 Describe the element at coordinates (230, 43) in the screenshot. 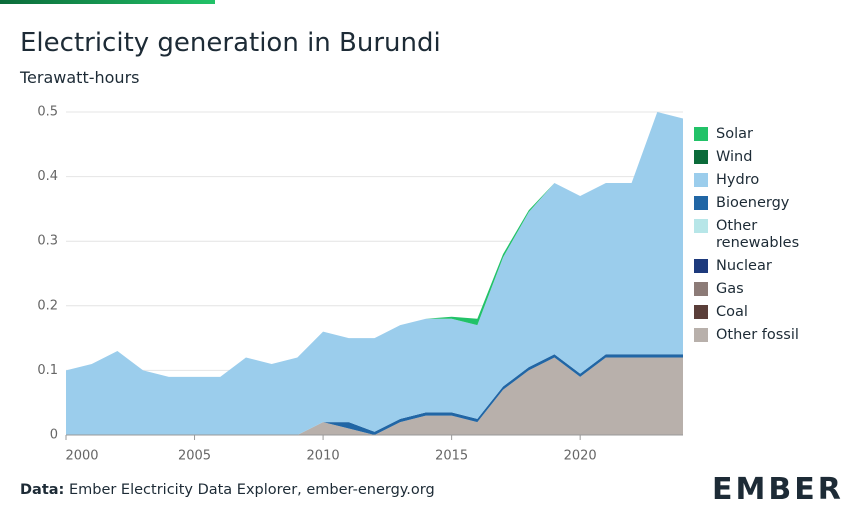

I see `chart-title: Electricity generation in Burundi` at that location.